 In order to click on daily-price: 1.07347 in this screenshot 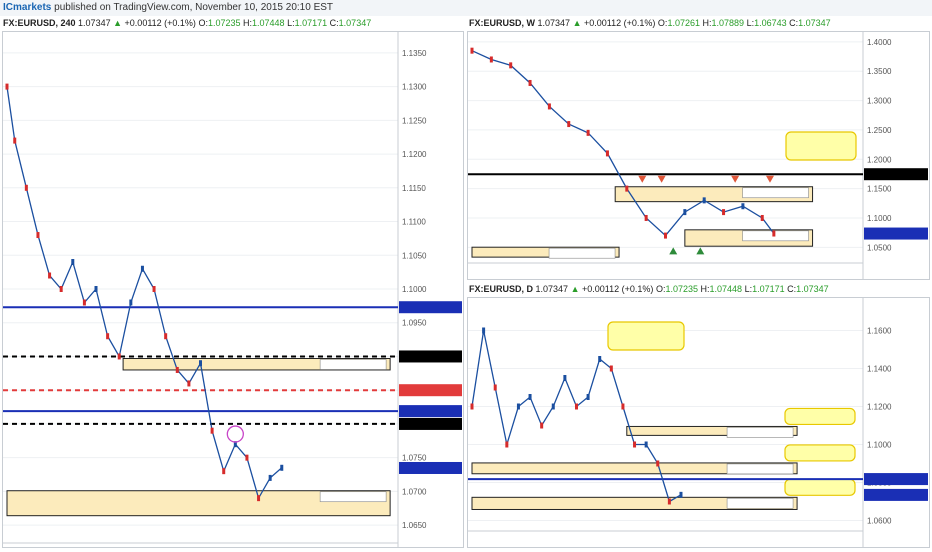, I will do `click(552, 289)`.